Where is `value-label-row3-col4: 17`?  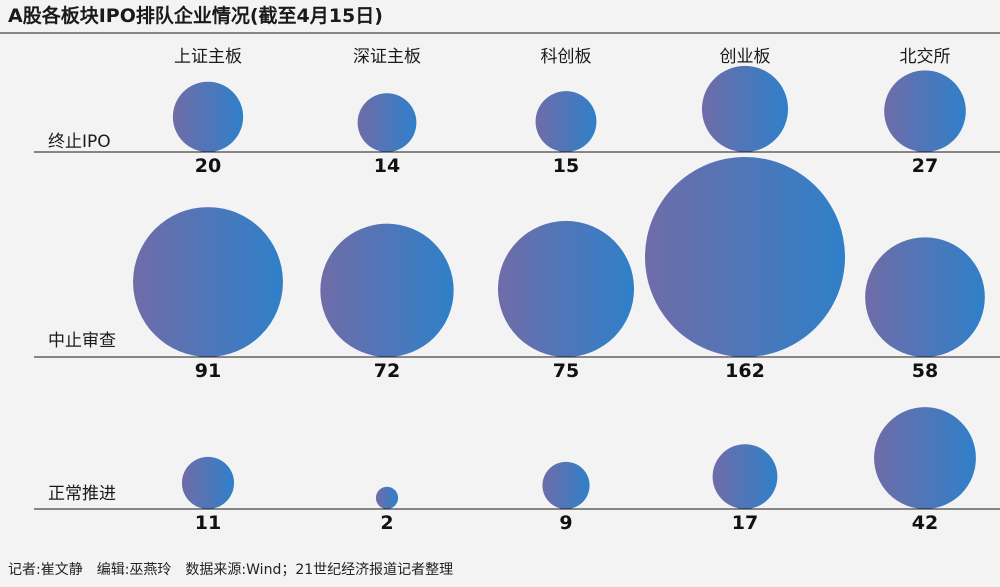
value-label-row3-col4: 17 is located at coordinates (745, 523).